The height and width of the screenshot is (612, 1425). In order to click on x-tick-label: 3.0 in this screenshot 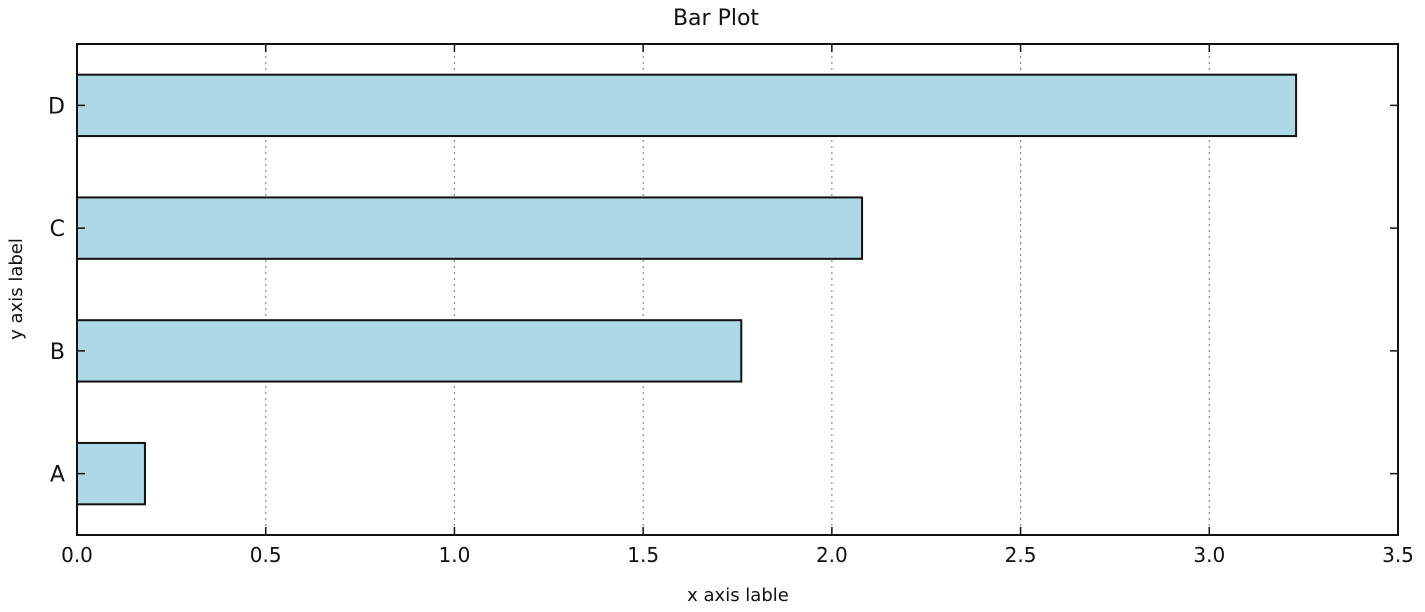, I will do `click(1209, 555)`.